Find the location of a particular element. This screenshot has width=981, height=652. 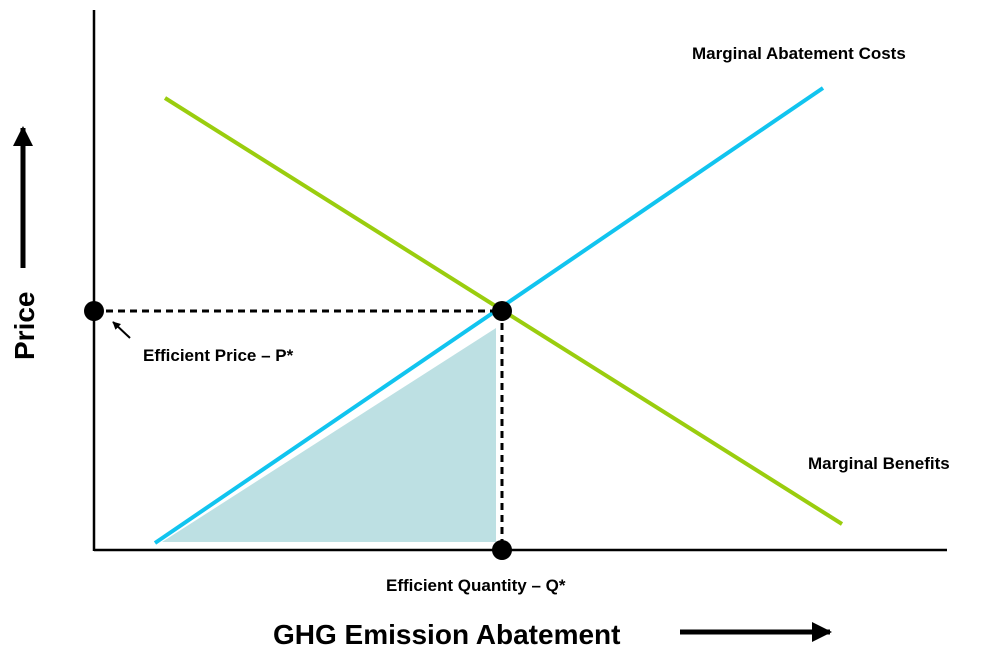

marginal-benefits-label: Marginal Benefits is located at coordinates (879, 463).